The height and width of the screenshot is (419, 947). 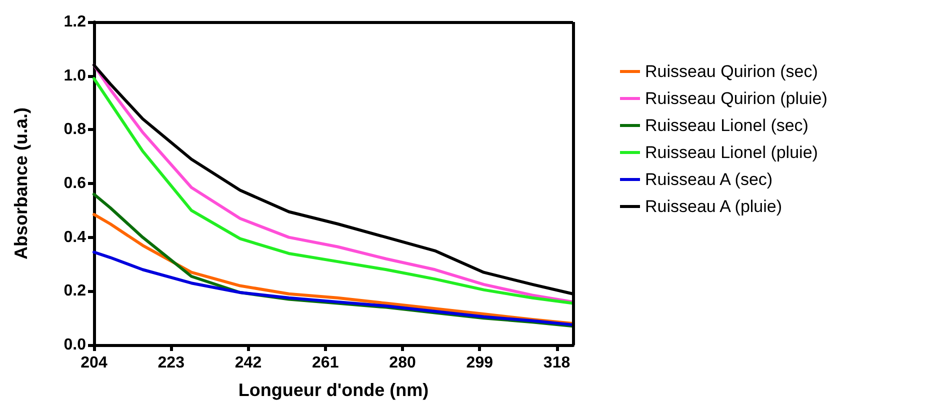 What do you see at coordinates (709, 179) in the screenshot?
I see `legend-label: Ruisseau A (sec)` at bounding box center [709, 179].